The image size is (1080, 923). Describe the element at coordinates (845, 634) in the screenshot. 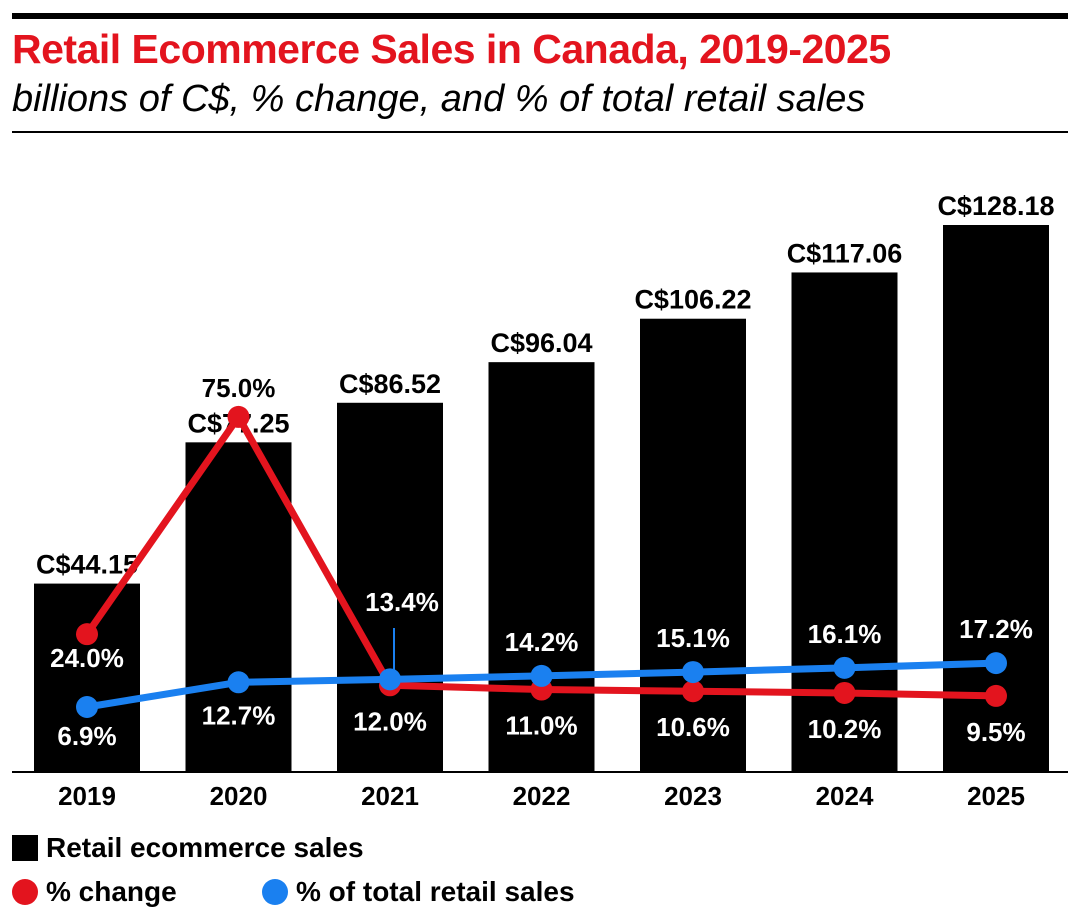

I see `share-value-label: 16.1%` at that location.